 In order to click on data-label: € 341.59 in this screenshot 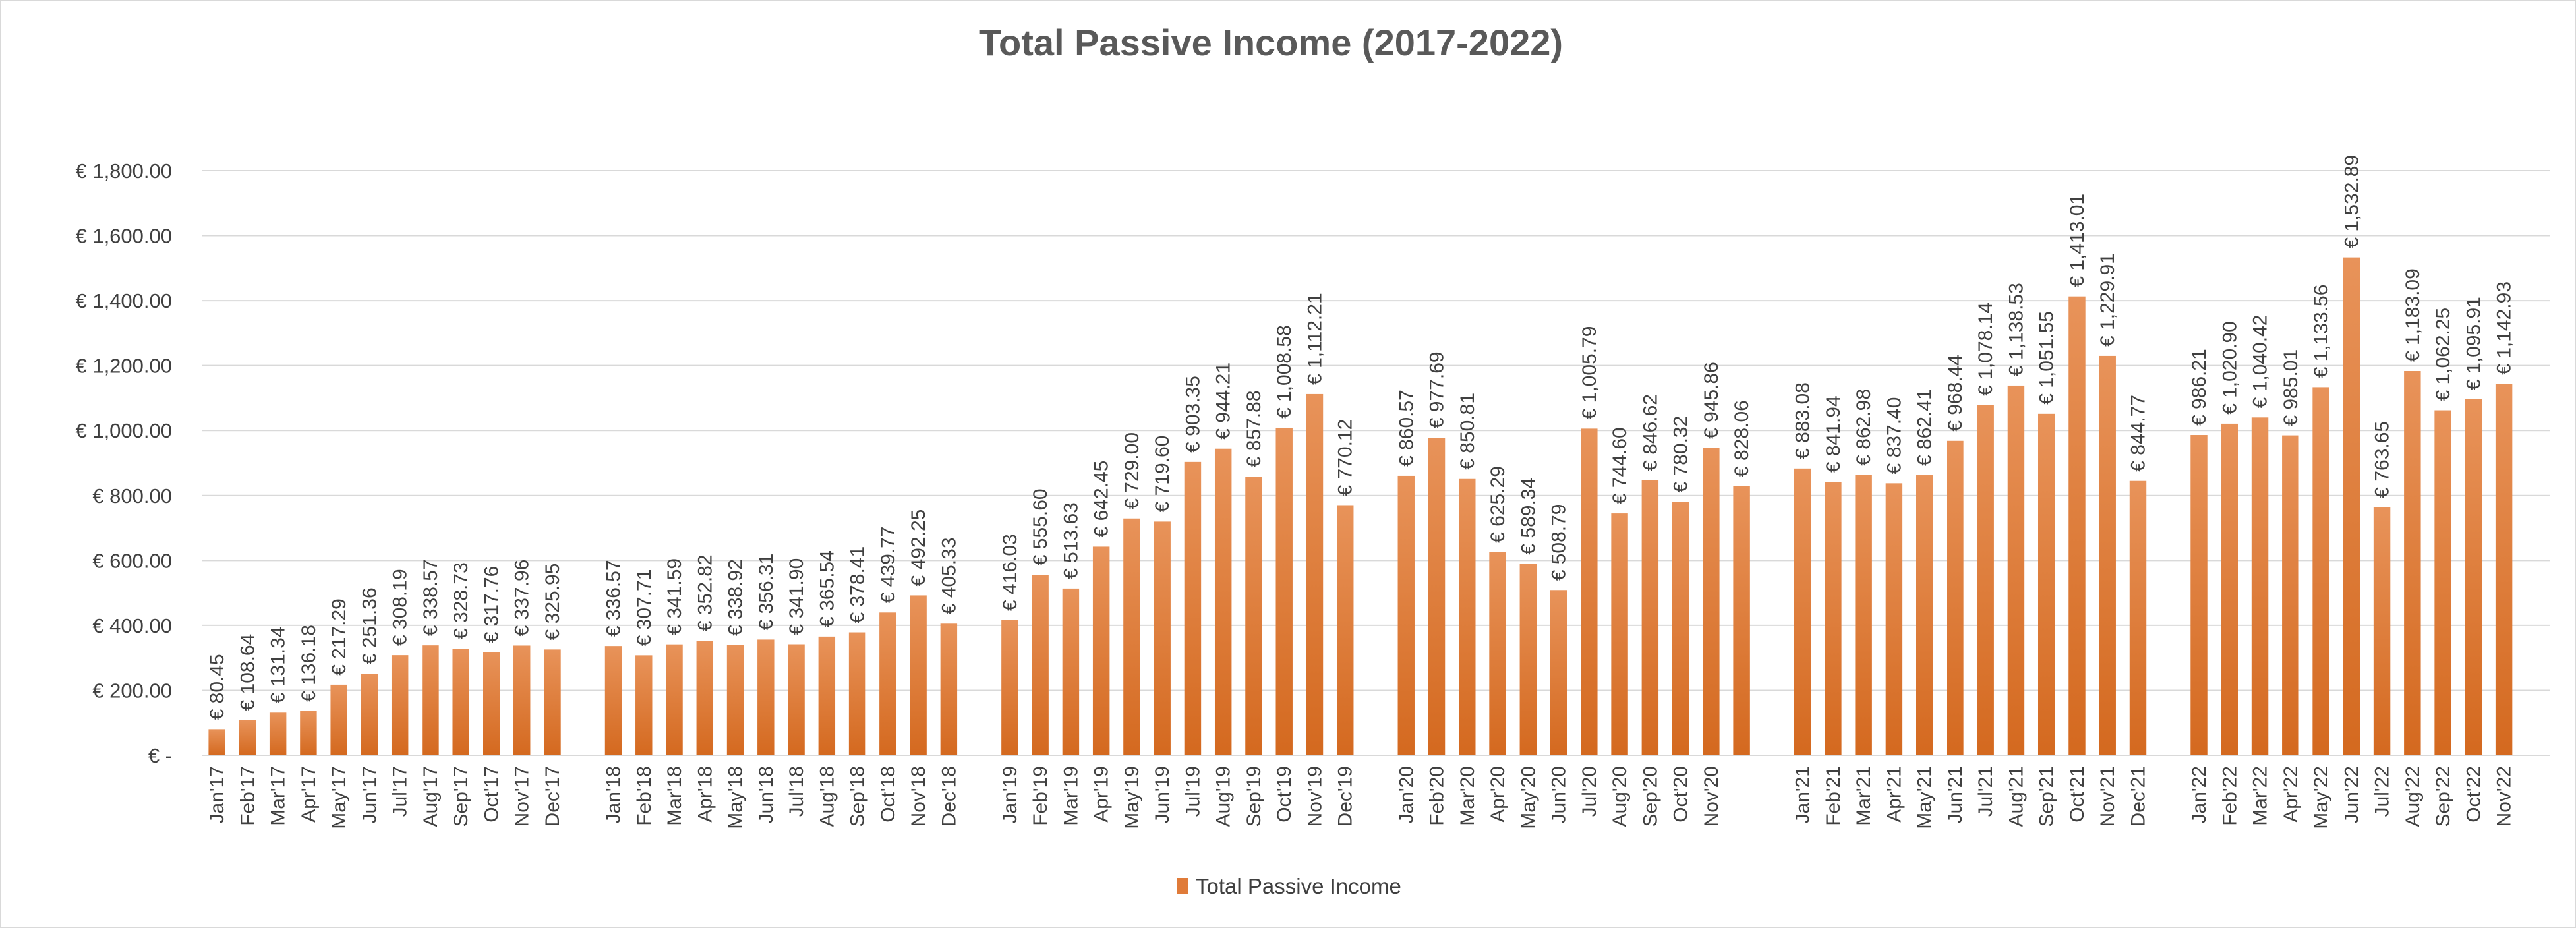, I will do `click(675, 596)`.